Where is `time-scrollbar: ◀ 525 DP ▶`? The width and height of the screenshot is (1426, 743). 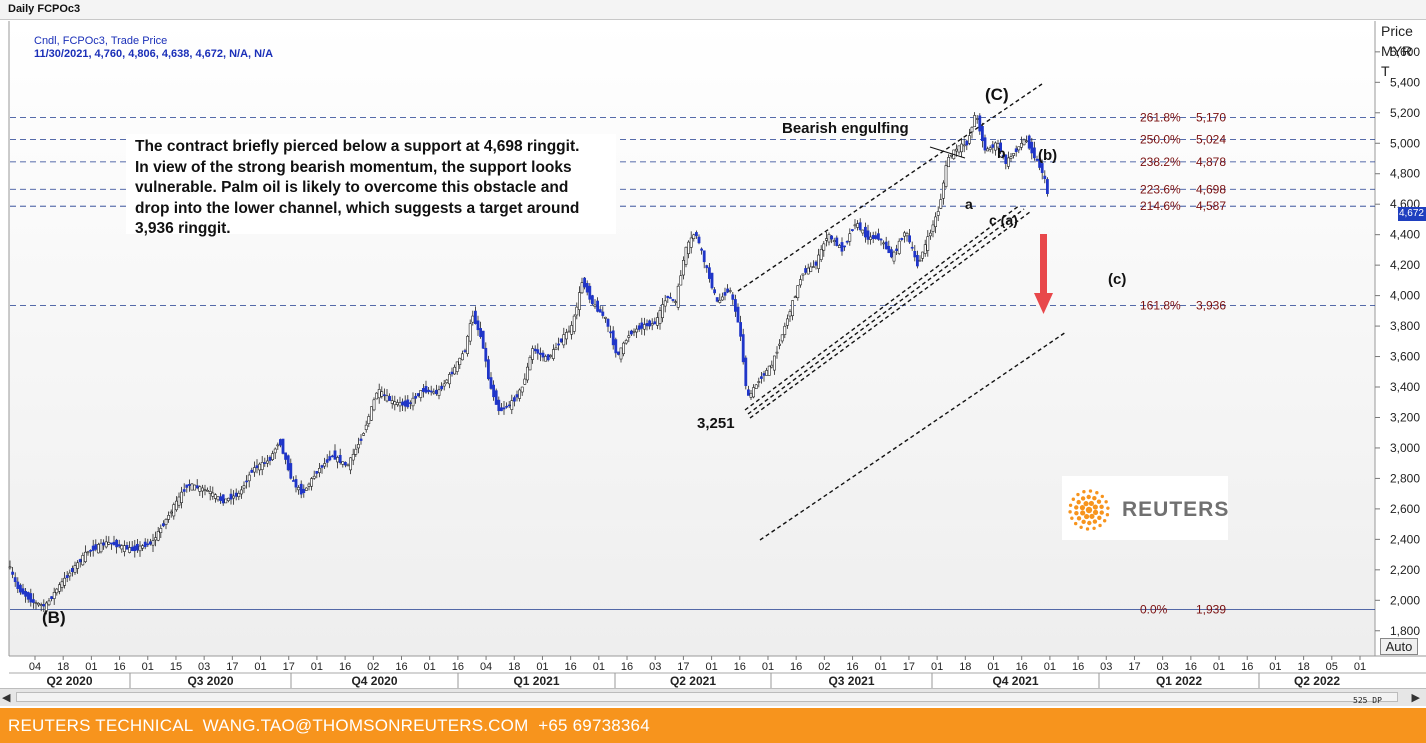 time-scrollbar: ◀ 525 DP ▶ is located at coordinates (713, 697).